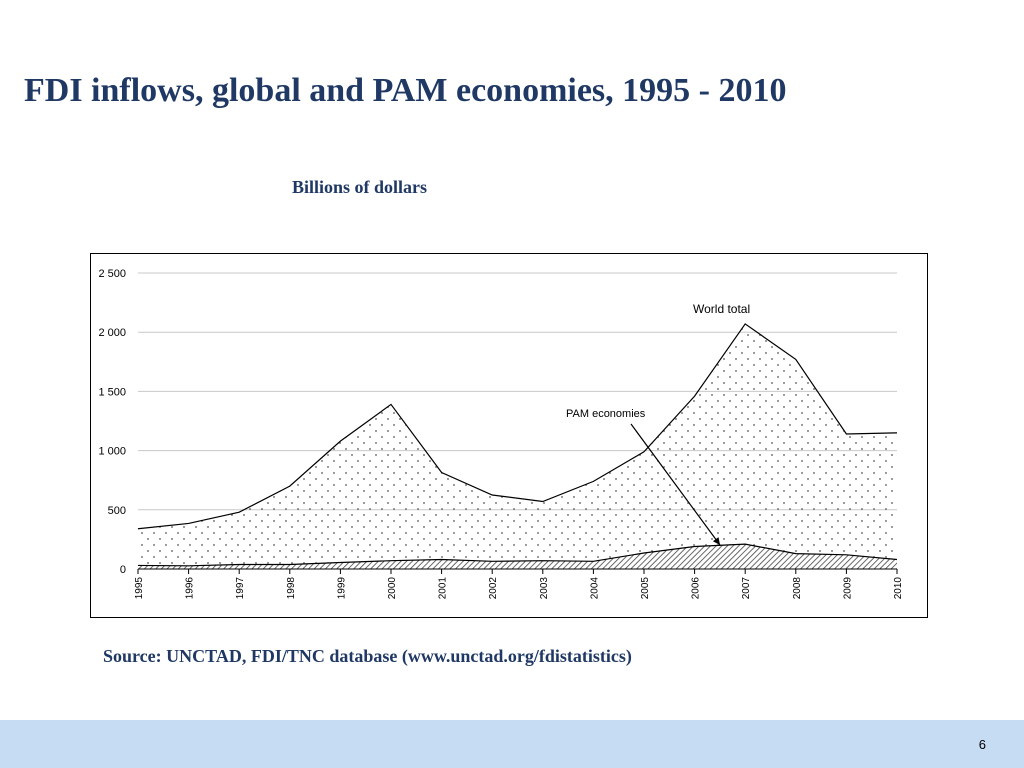 This screenshot has width=1024, height=768. What do you see at coordinates (544, 588) in the screenshot?
I see `x-tick-label: 2003` at bounding box center [544, 588].